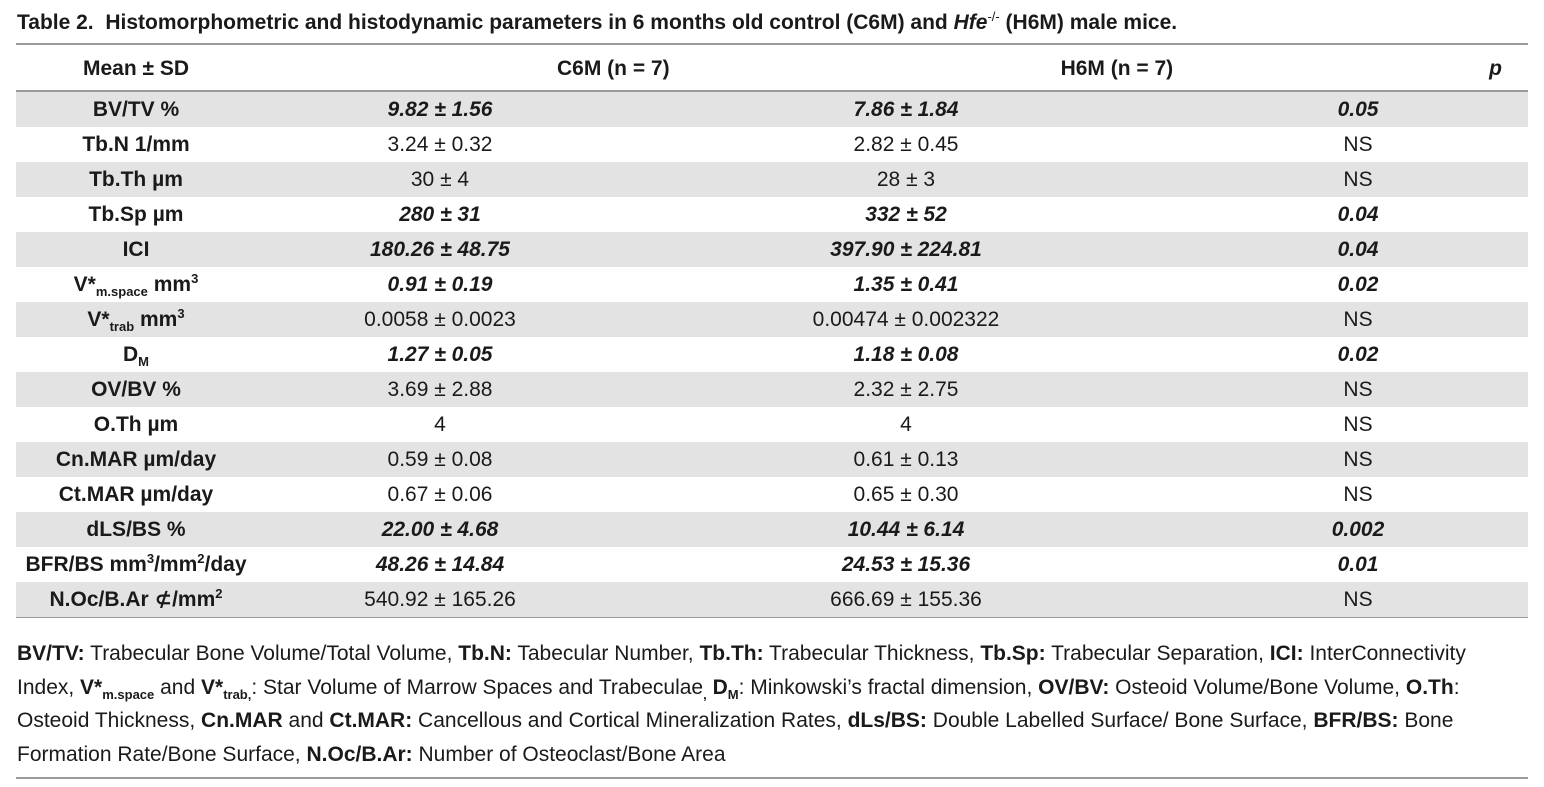 The height and width of the screenshot is (787, 1544). Describe the element at coordinates (1358, 529) in the screenshot. I see `row-p: 0.002` at that location.